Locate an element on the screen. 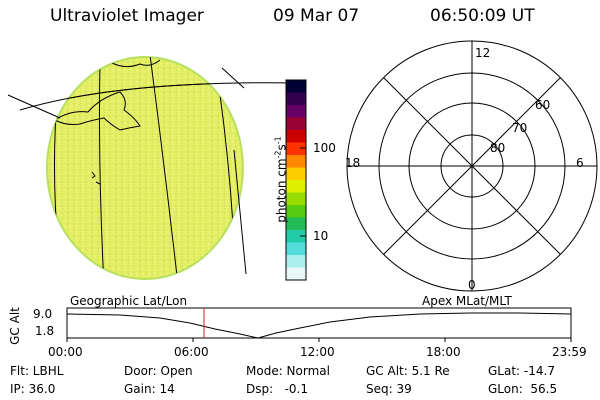 Image resolution: width=600 pixels, height=400 pixels. info-filter: Flt: LBHL is located at coordinates (37, 371).